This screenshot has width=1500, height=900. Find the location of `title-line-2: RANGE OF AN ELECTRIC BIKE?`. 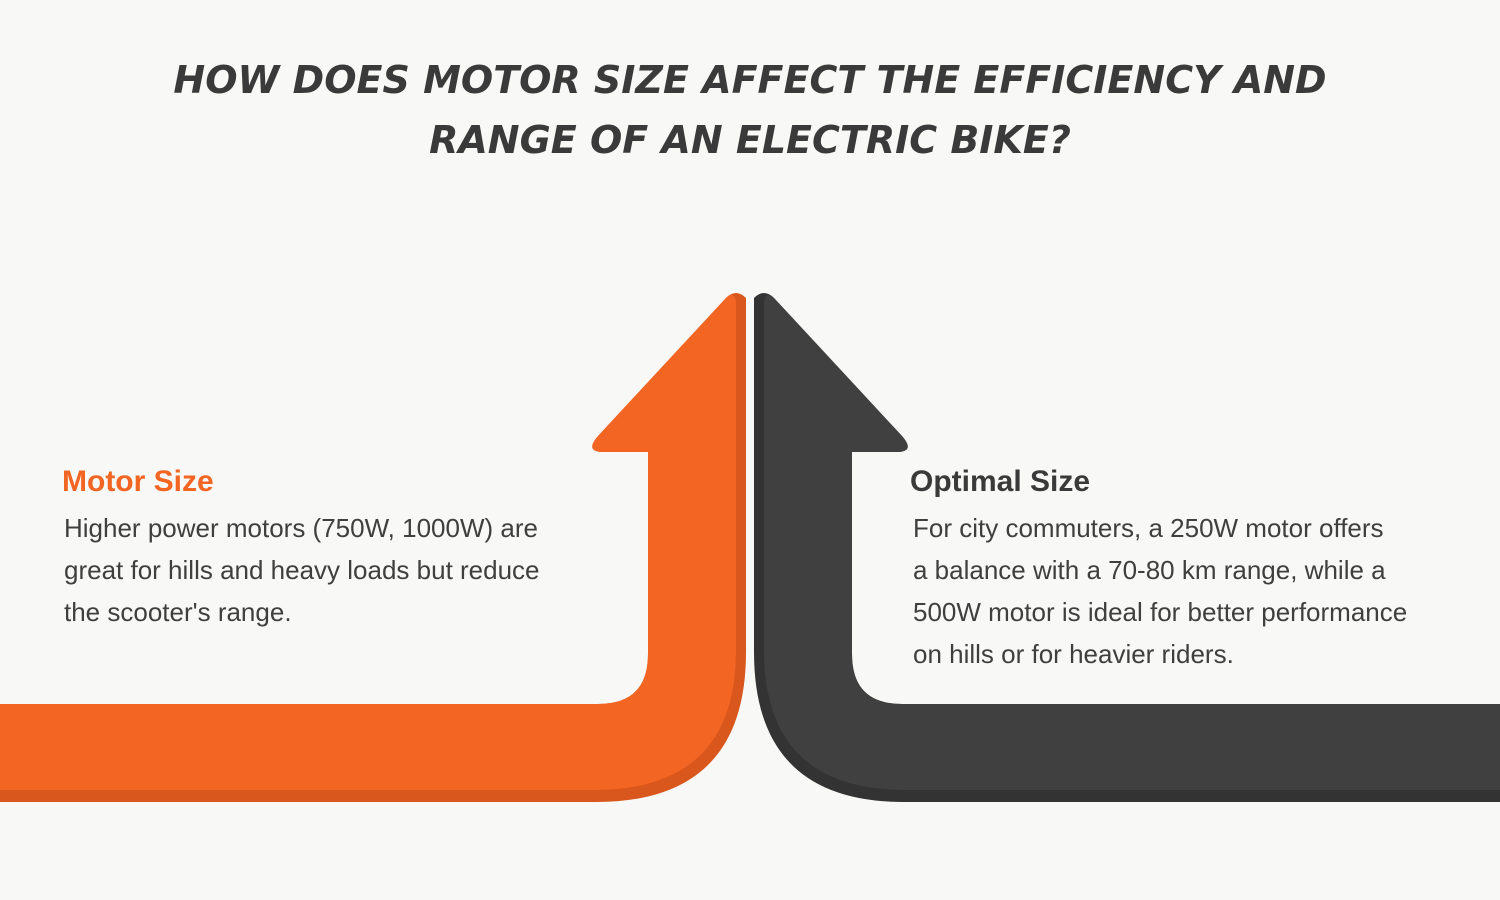

title-line-2: RANGE OF AN ELECTRIC BIKE? is located at coordinates (750, 140).